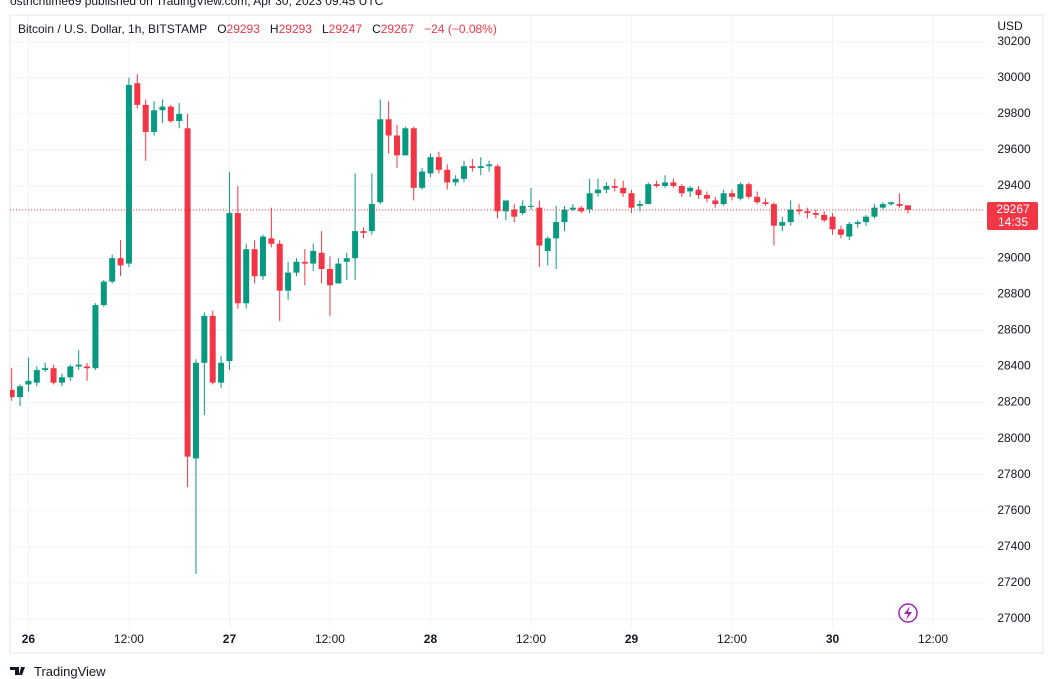 Image resolution: width=1053 pixels, height=679 pixels. I want to click on x-tick-label: 27, so click(230, 639).